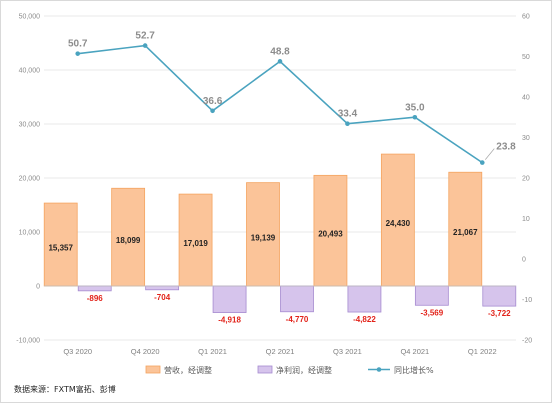 The image size is (554, 405). I want to click on y-left-tick-label: 40,000, so click(30, 71).